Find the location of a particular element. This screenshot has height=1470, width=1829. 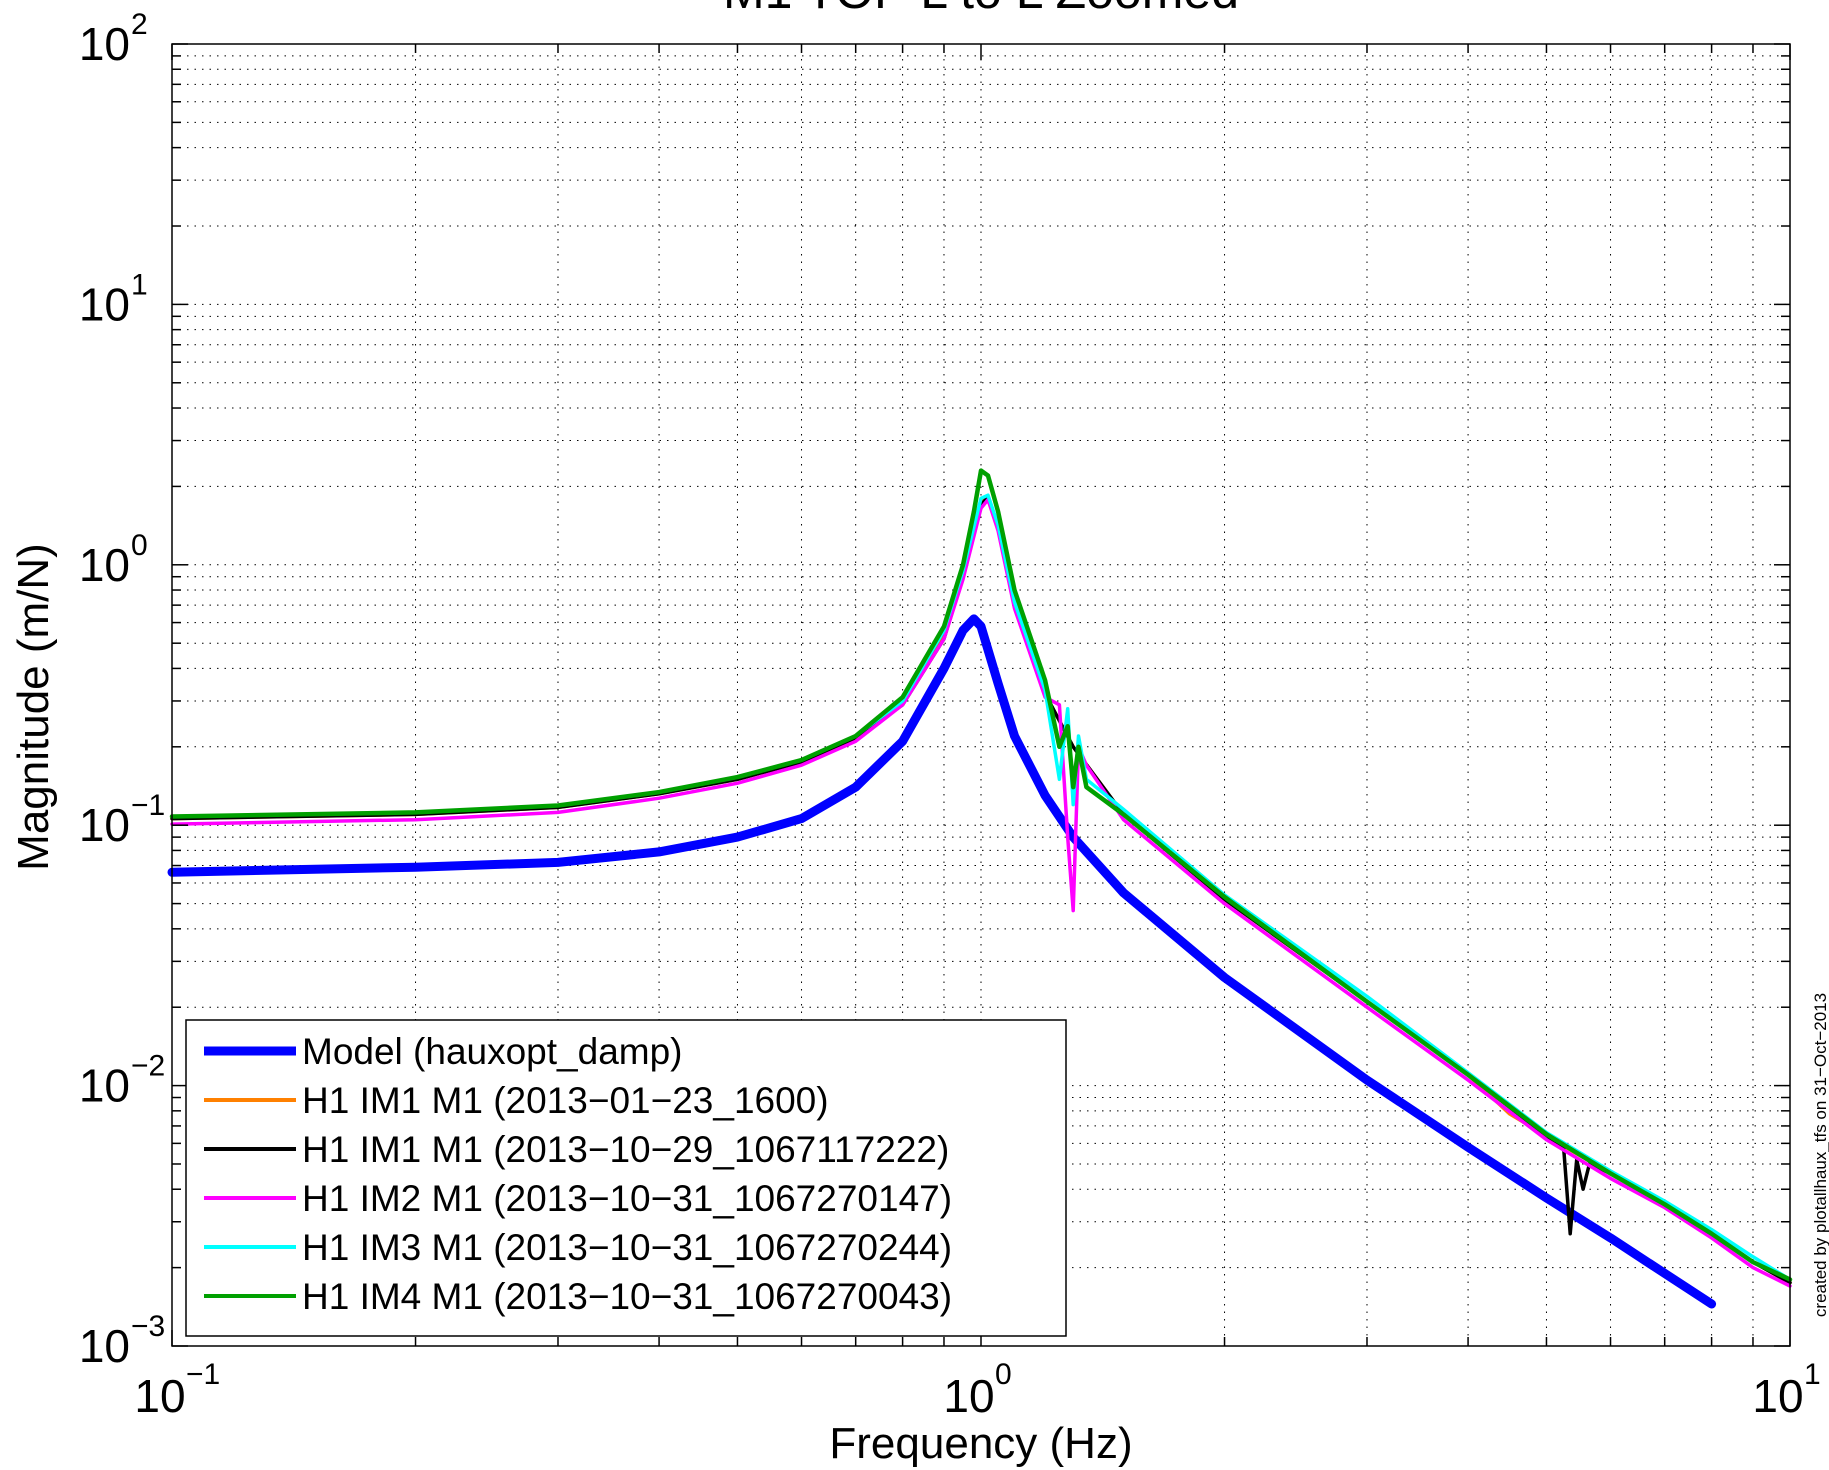

legend-box is located at coordinates (626, 1178).